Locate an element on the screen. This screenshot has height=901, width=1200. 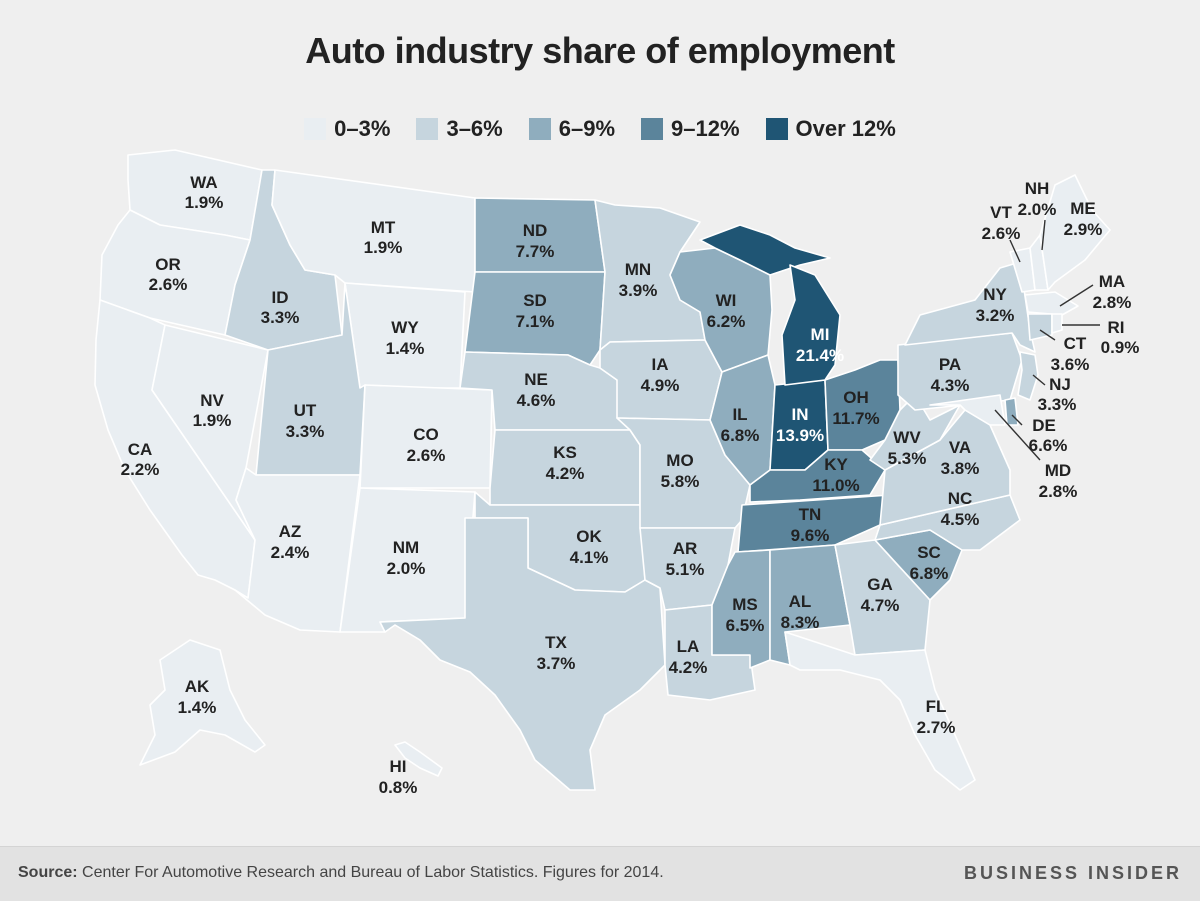
legend-item-3-6: 3–6% is located at coordinates (459, 129).